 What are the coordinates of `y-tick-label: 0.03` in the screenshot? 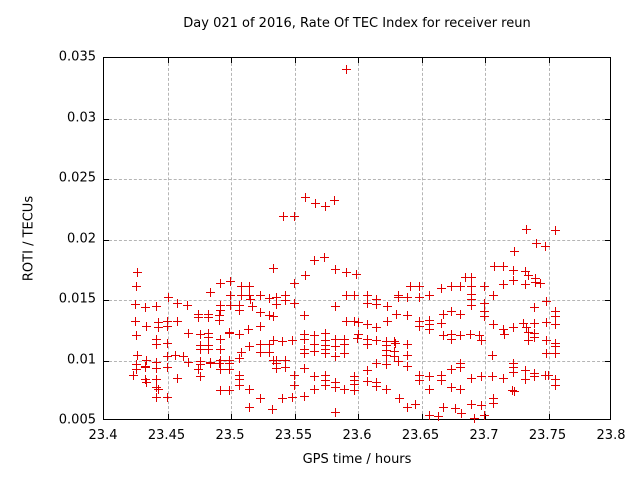 It's located at (81, 117).